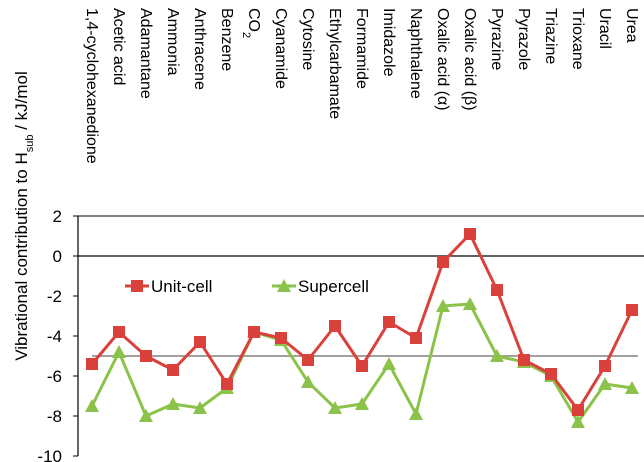 This screenshot has width=644, height=462. Describe the element at coordinates (550, 36) in the screenshot. I see `x-category-label: Triazine` at that location.